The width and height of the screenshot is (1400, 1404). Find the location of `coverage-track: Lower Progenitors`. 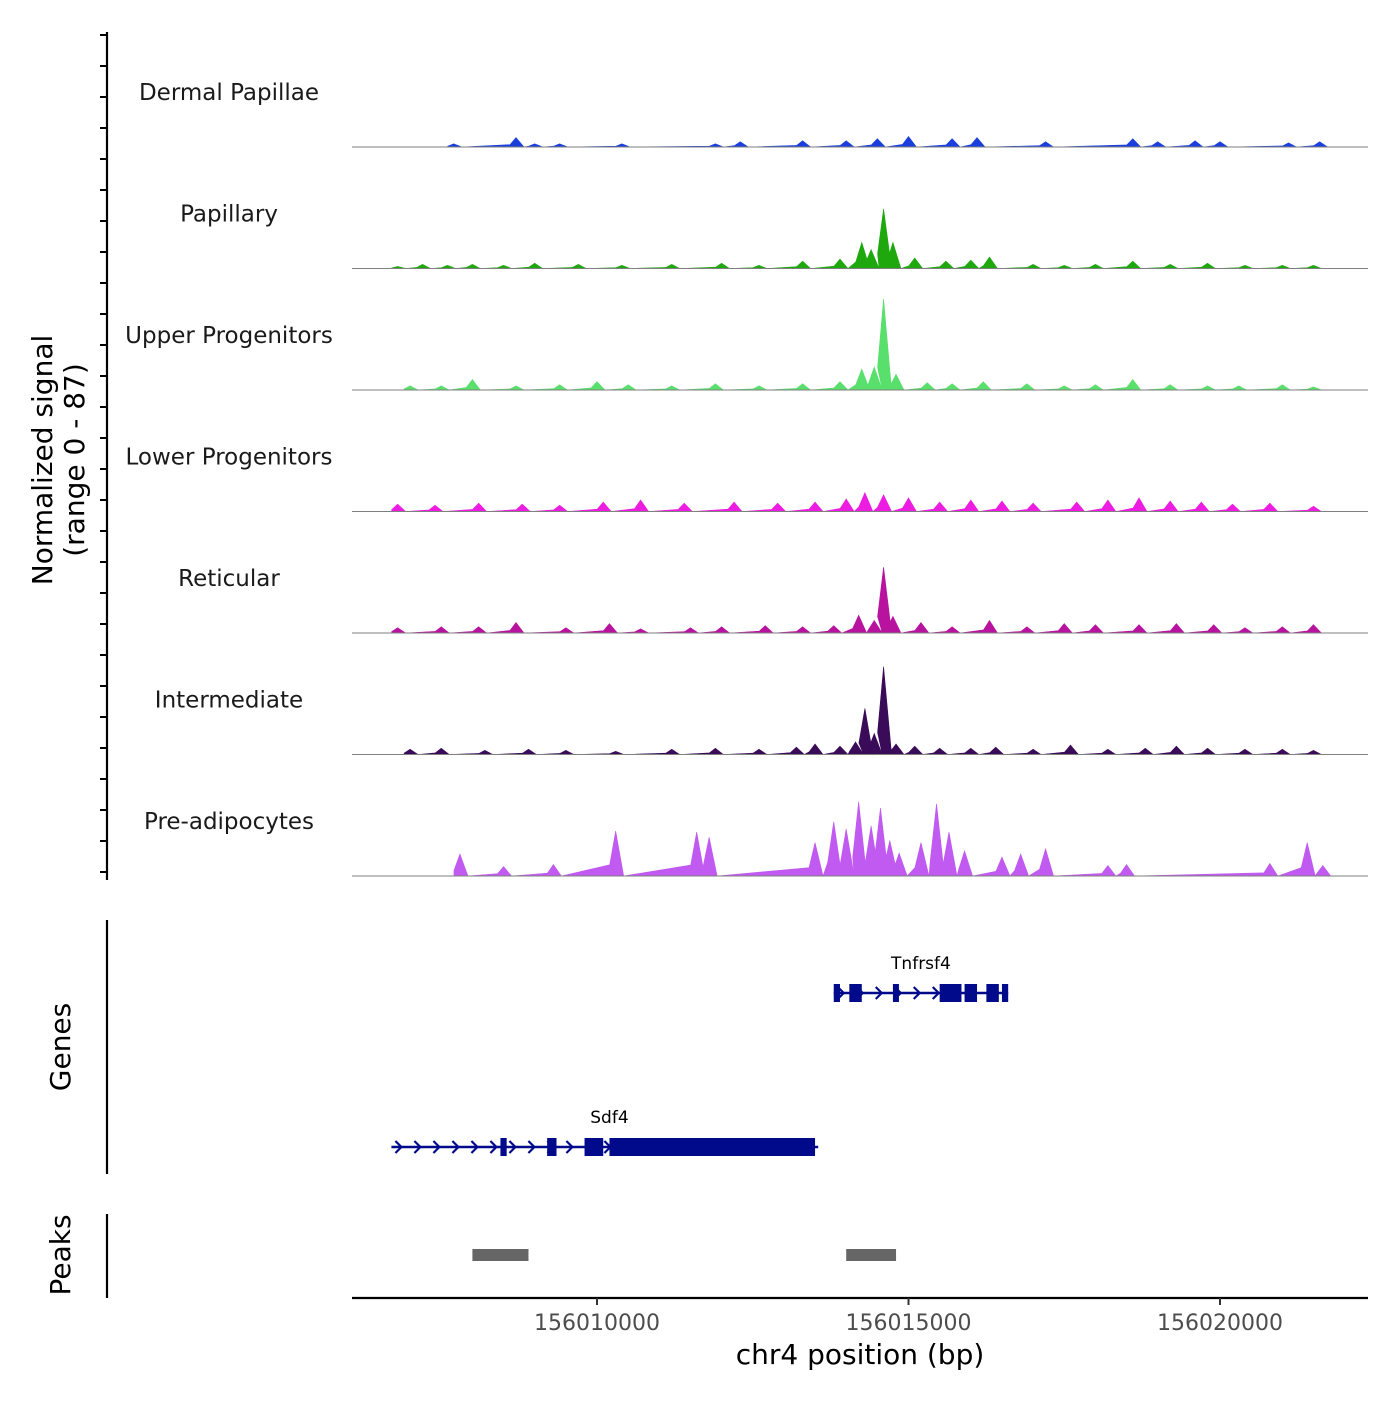

coverage-track: Lower Progenitors is located at coordinates (747, 479).